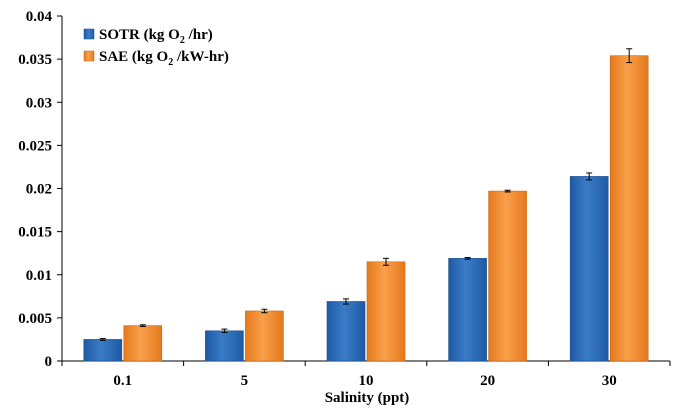 The image size is (675, 412). Describe the element at coordinates (49, 362) in the screenshot. I see `y-tick-label: 0` at that location.